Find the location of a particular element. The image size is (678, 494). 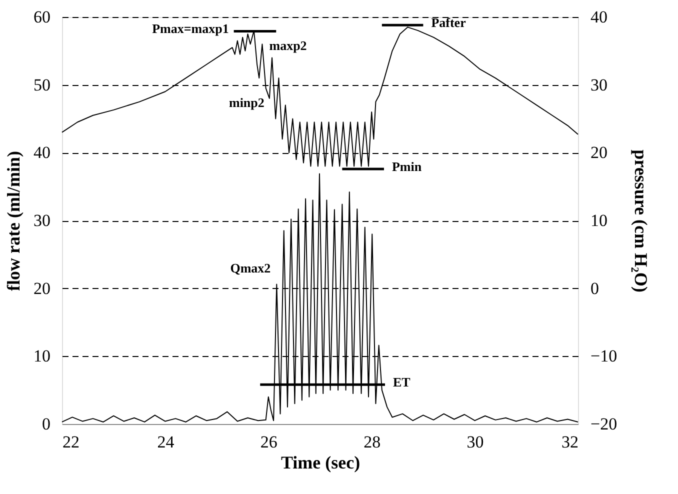

x-tick-label: 32 is located at coordinates (570, 442).